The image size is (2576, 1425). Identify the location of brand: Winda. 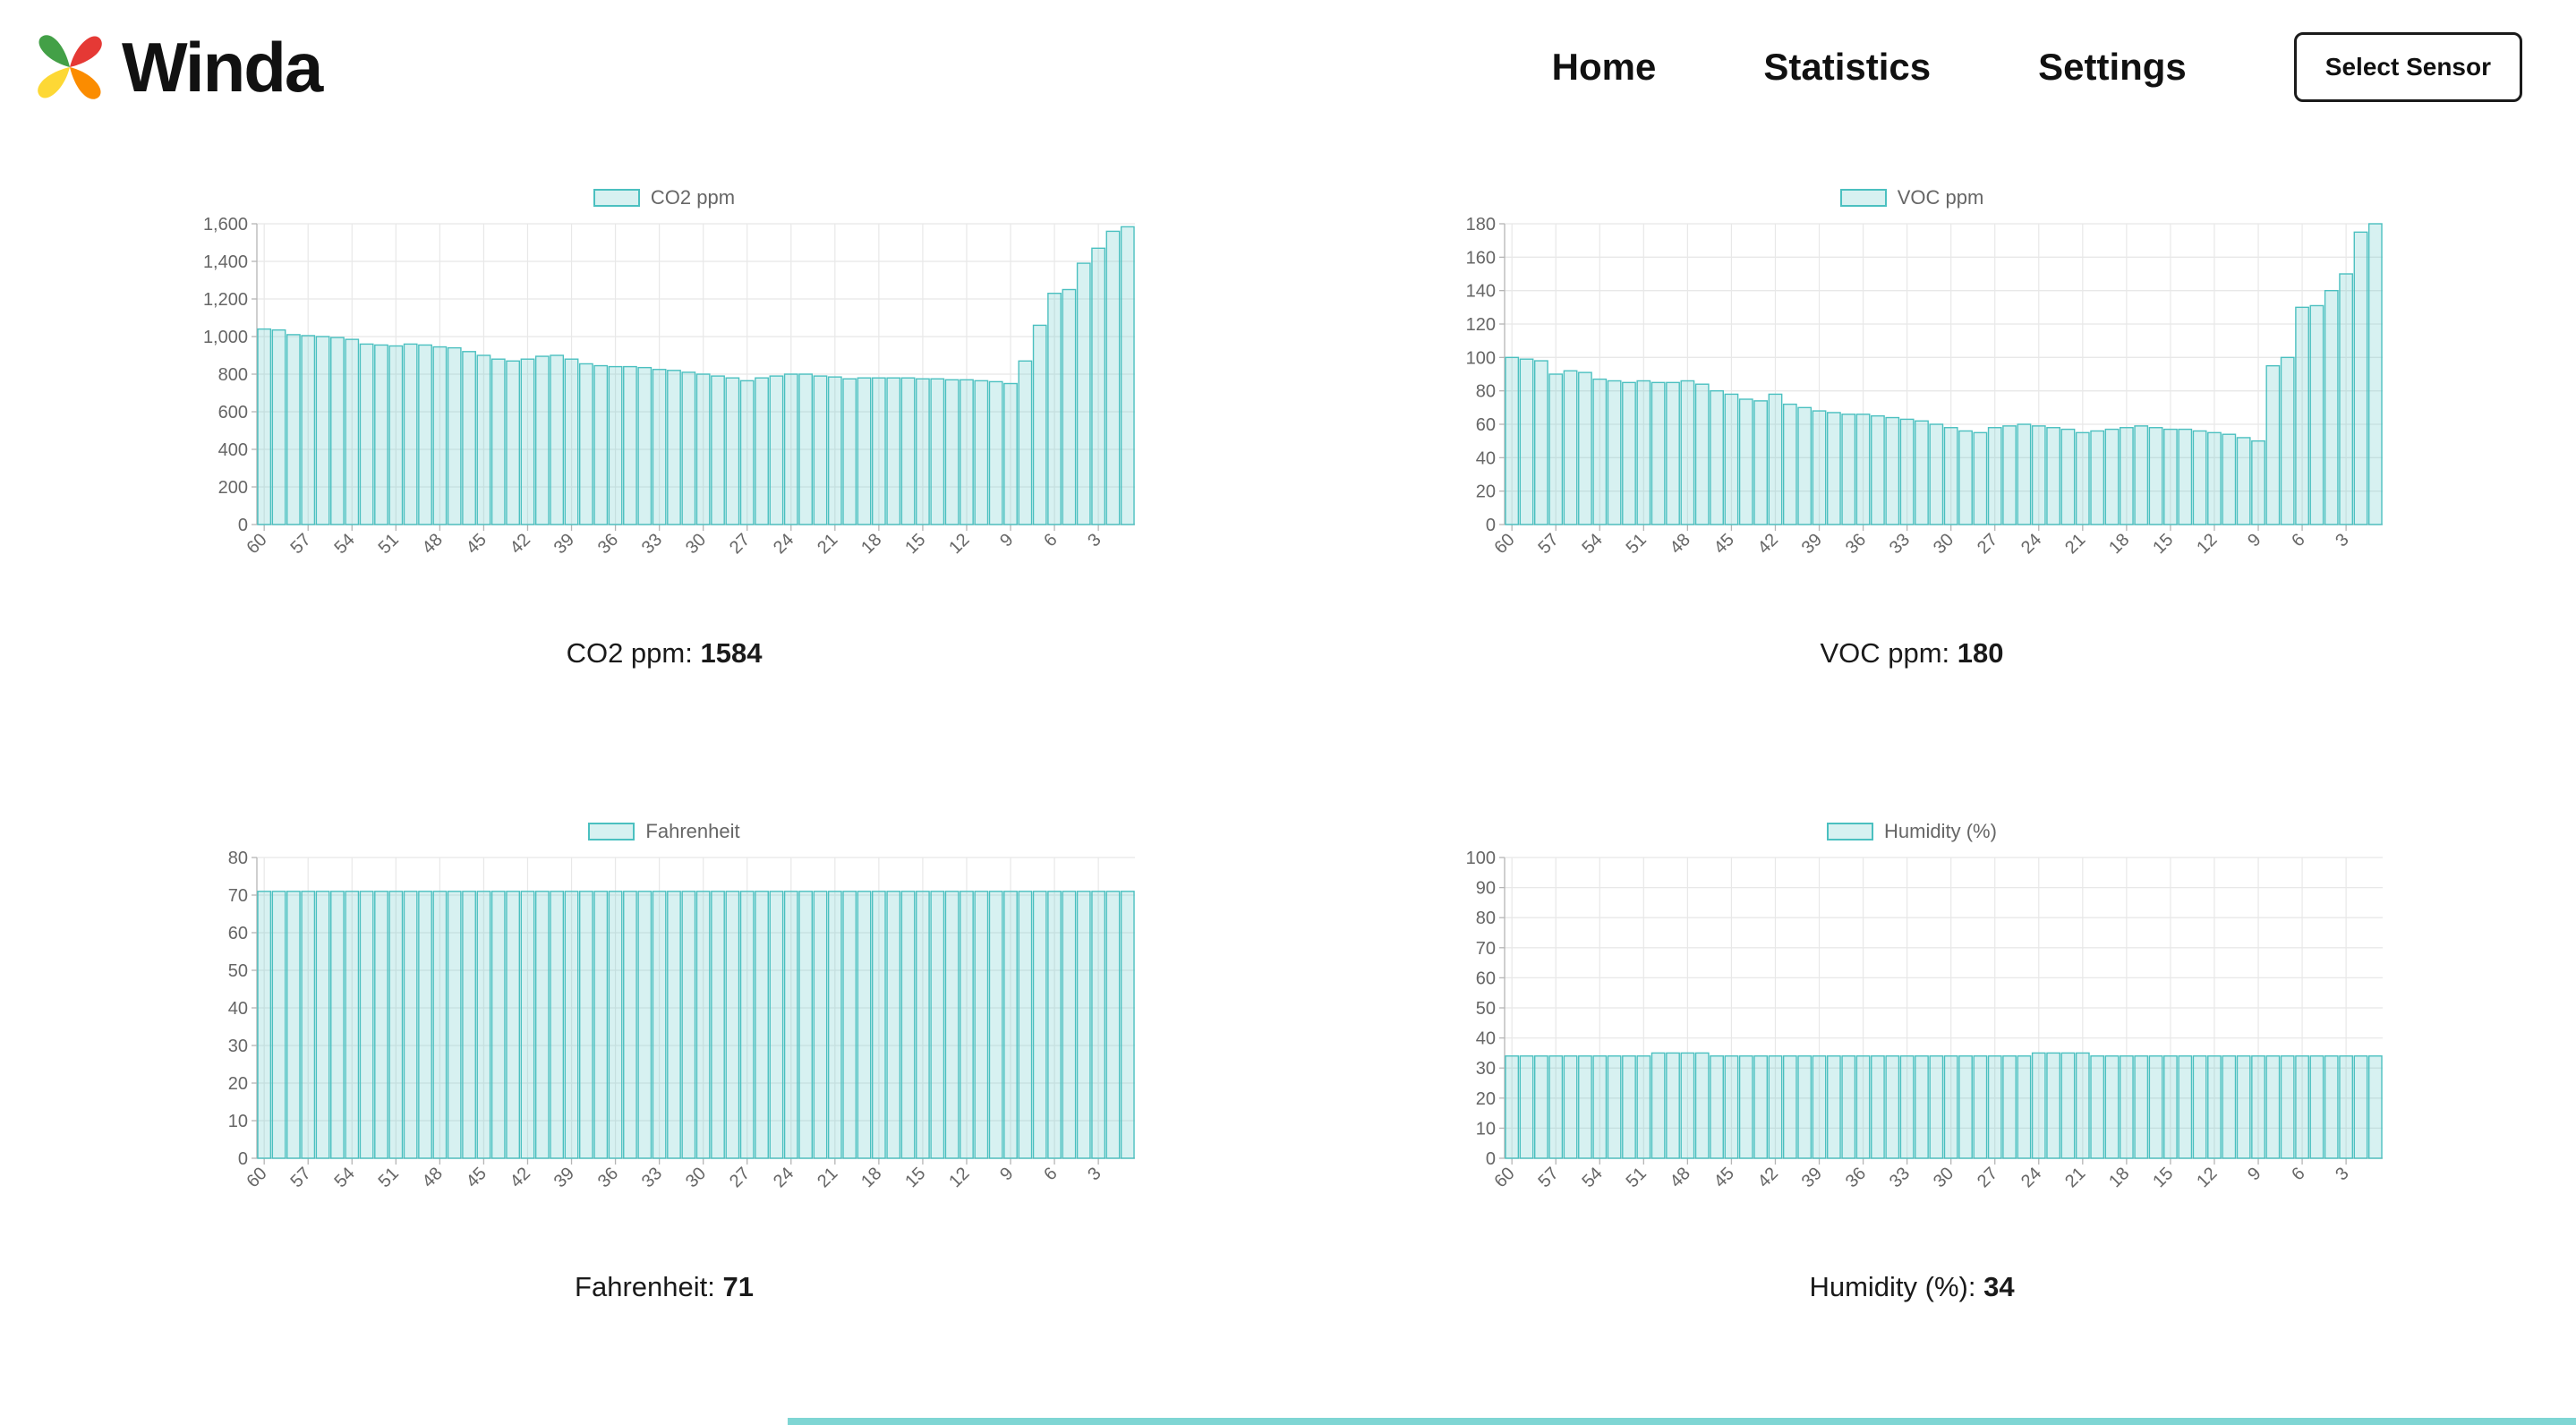
(175, 67).